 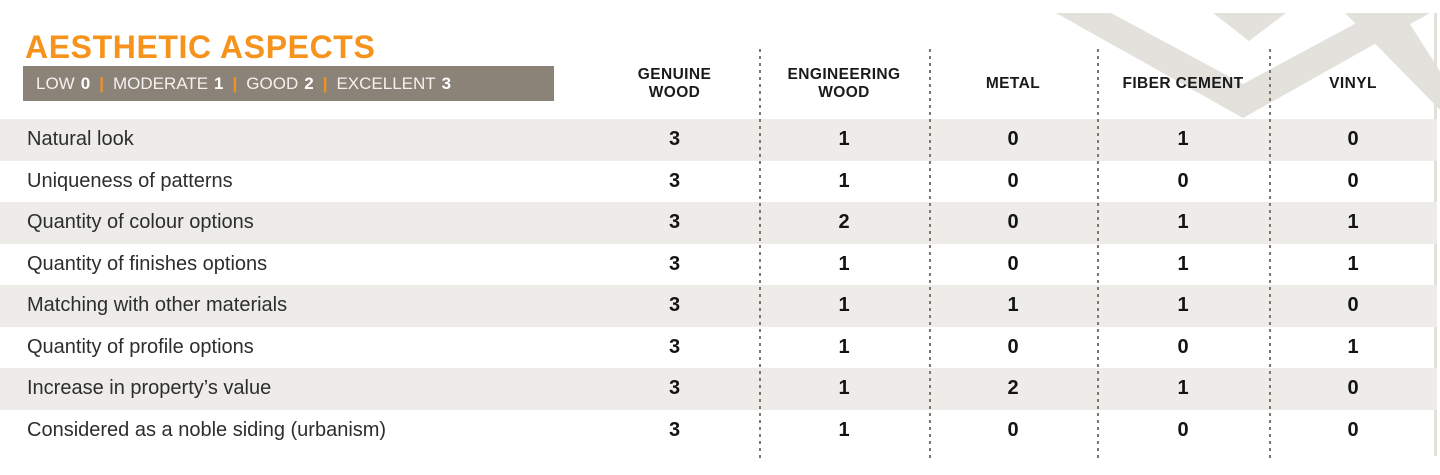 What do you see at coordinates (718, 223) in the screenshot?
I see `table-row: Quantity of colour options 3 2 0 1 1` at bounding box center [718, 223].